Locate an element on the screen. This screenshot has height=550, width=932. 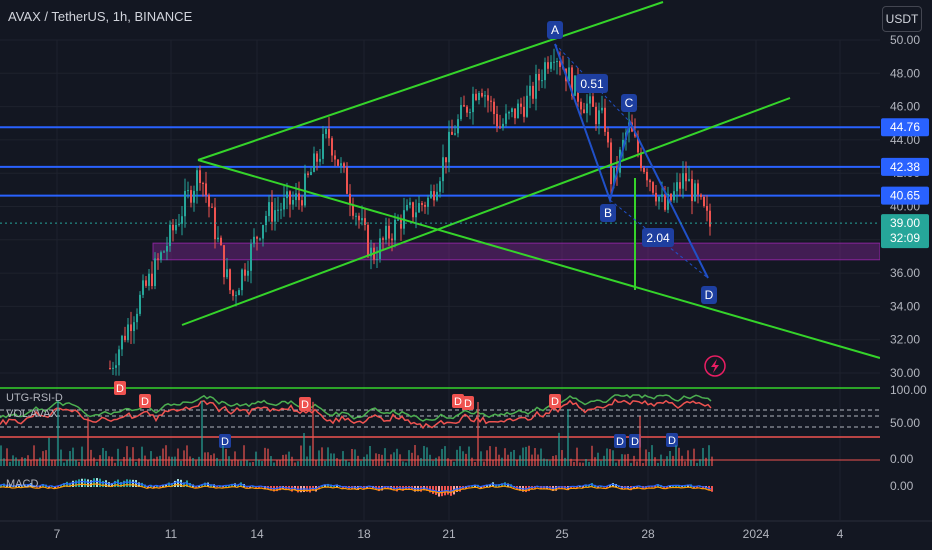
price-tick-label: 50.00 is located at coordinates (905, 40).